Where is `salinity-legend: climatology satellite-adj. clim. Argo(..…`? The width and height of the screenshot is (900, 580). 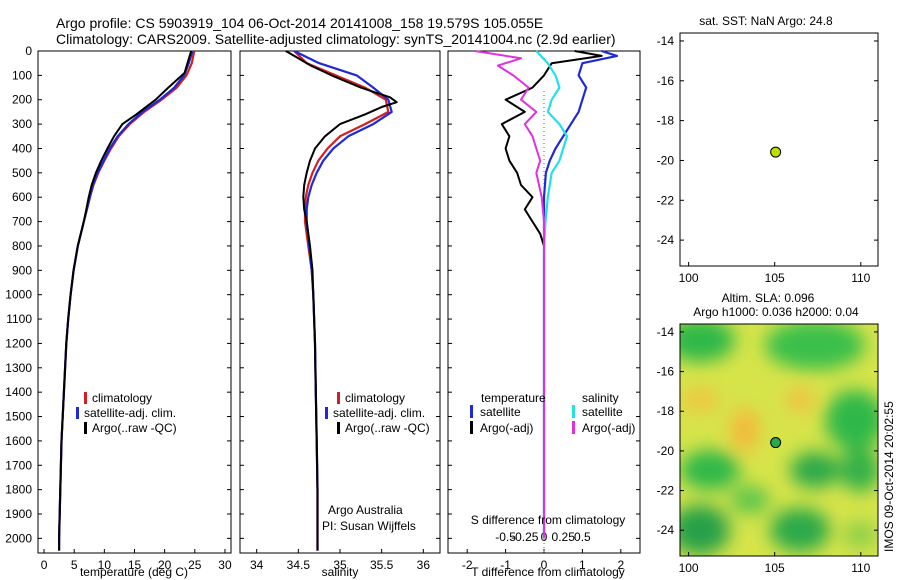
salinity-legend: climatology satellite-adj. clim. Argo(..… is located at coordinates (377, 413).